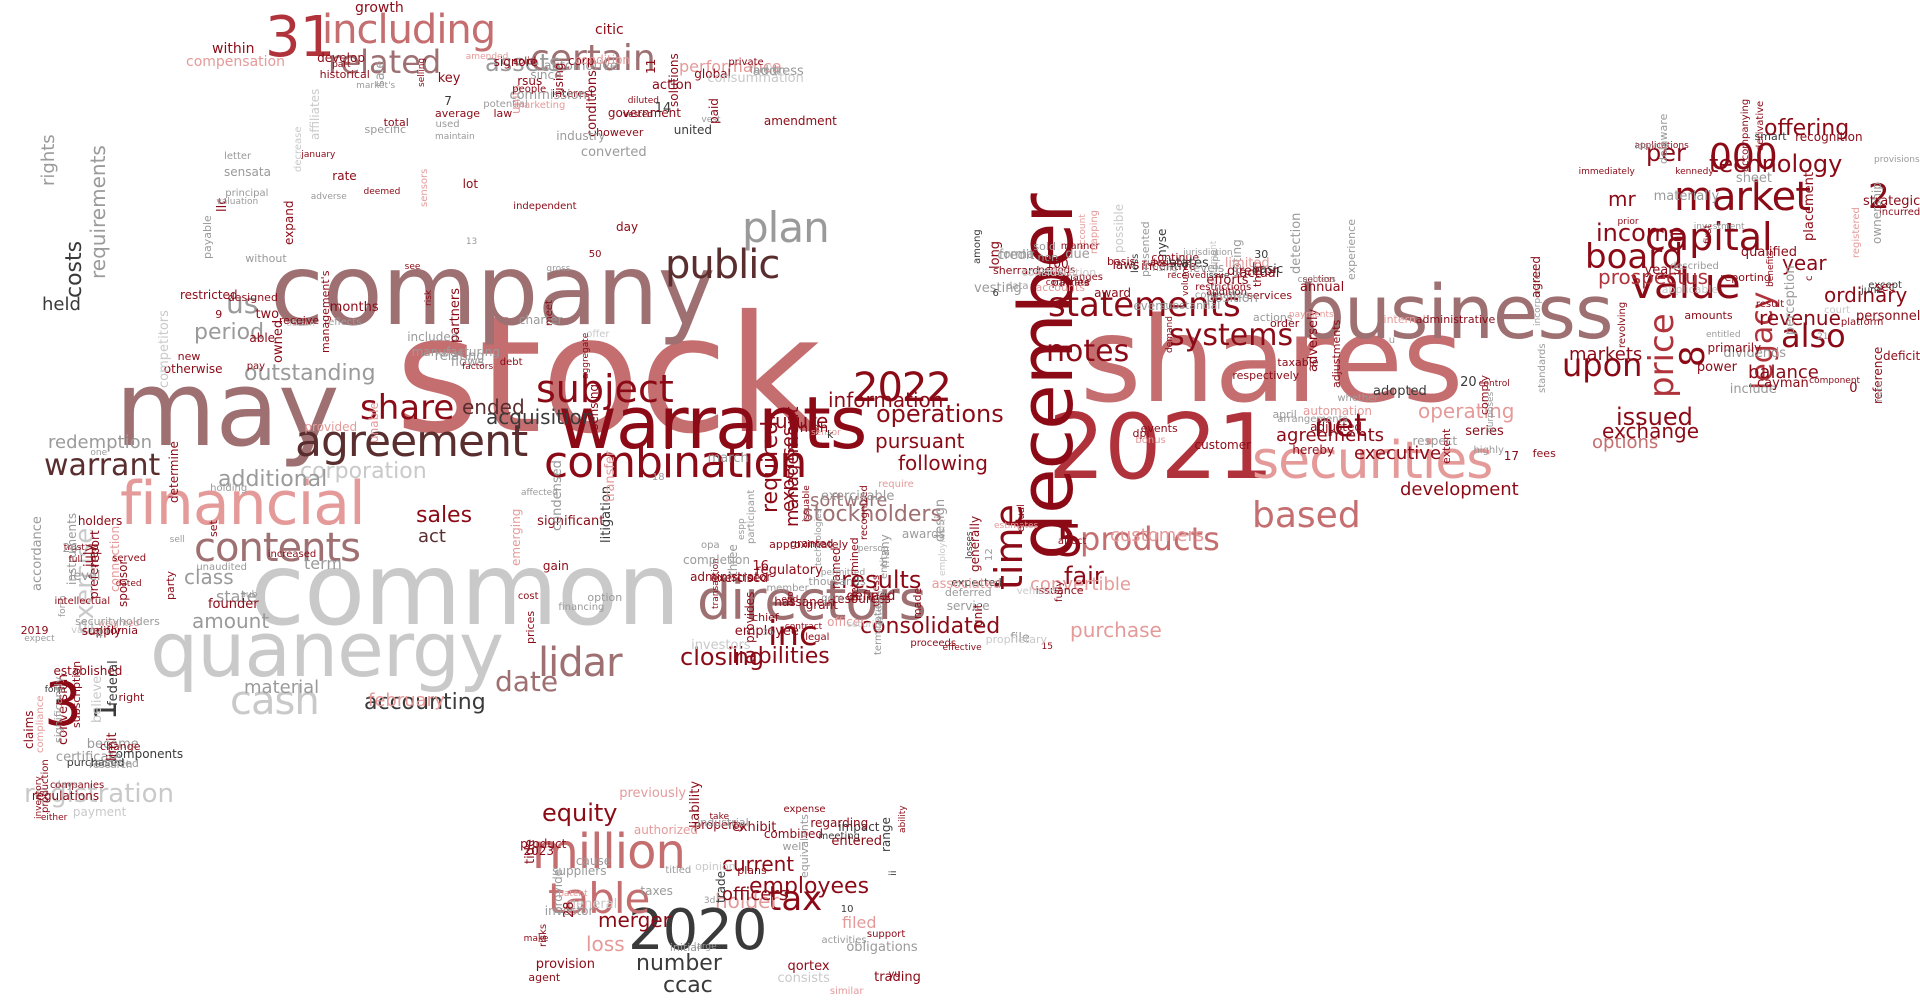 This screenshot has height=1001, width=1920. I want to click on cloud-word: trading, so click(897, 977).